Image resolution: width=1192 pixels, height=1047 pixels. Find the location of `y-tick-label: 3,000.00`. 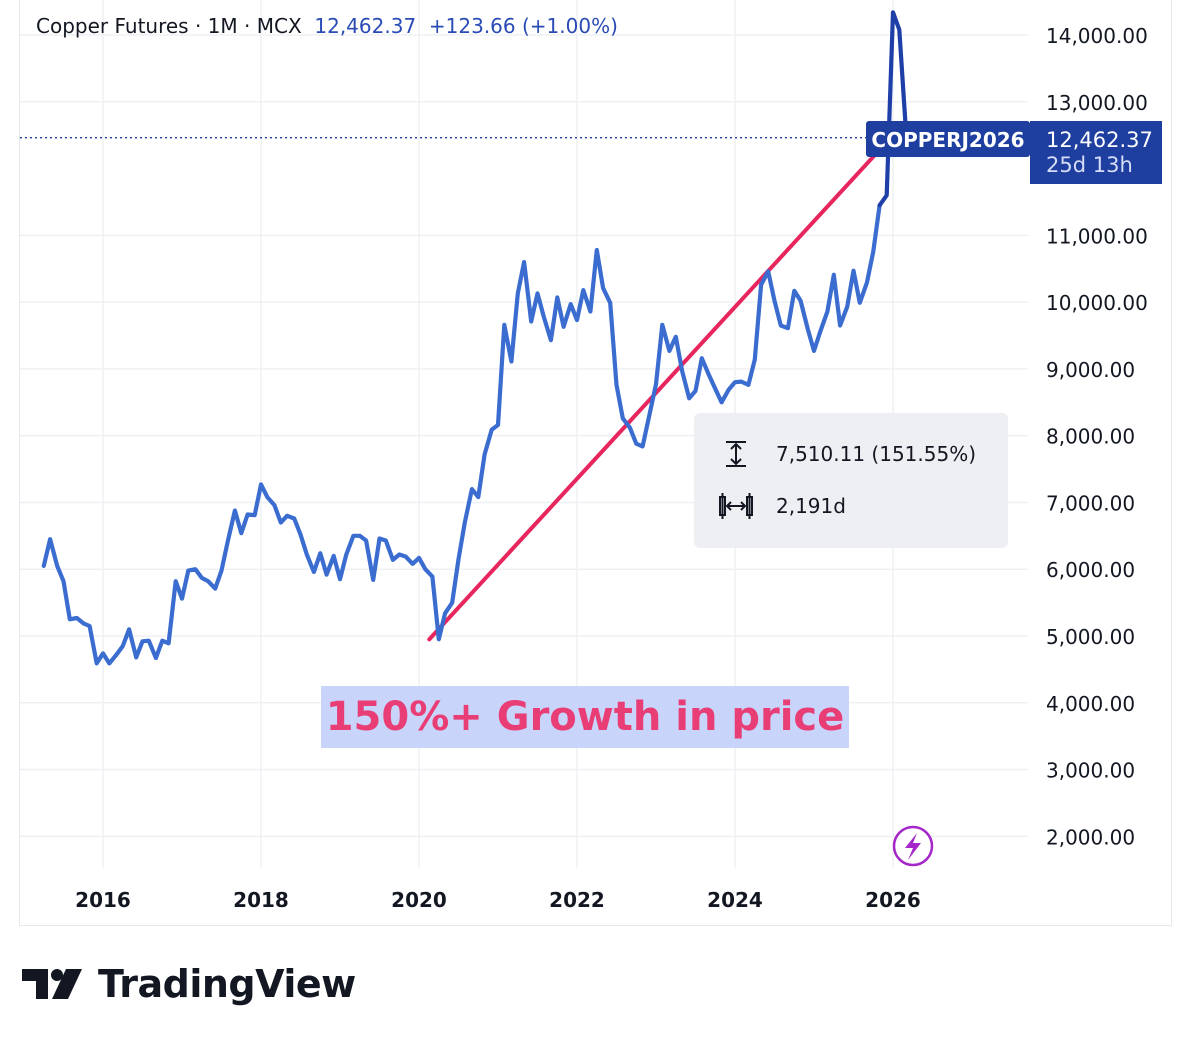

y-tick-label: 3,000.00 is located at coordinates (1090, 771).